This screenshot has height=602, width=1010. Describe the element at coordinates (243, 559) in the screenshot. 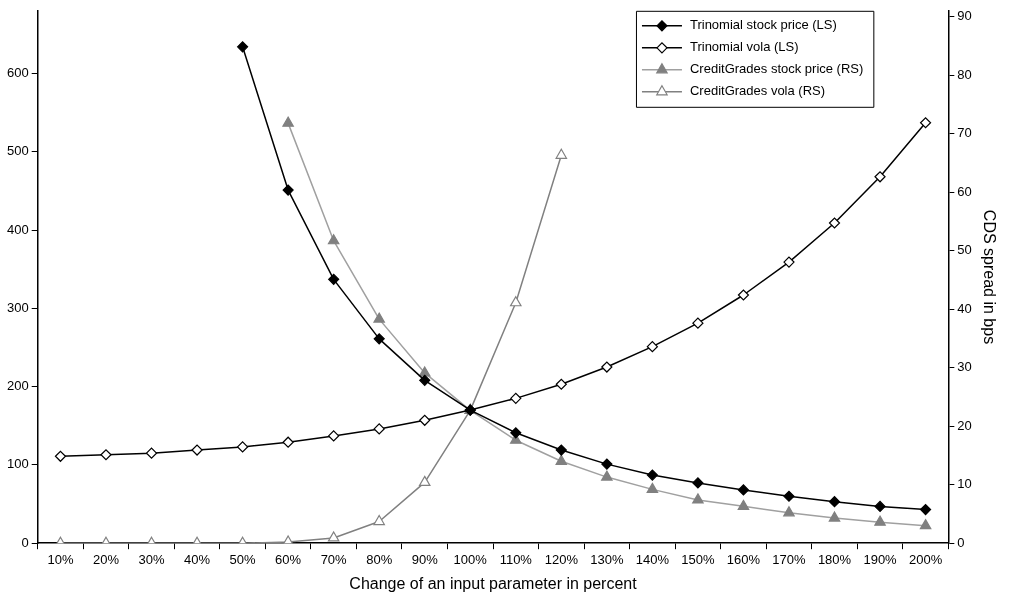

I see `x-tick-label: 50%` at that location.